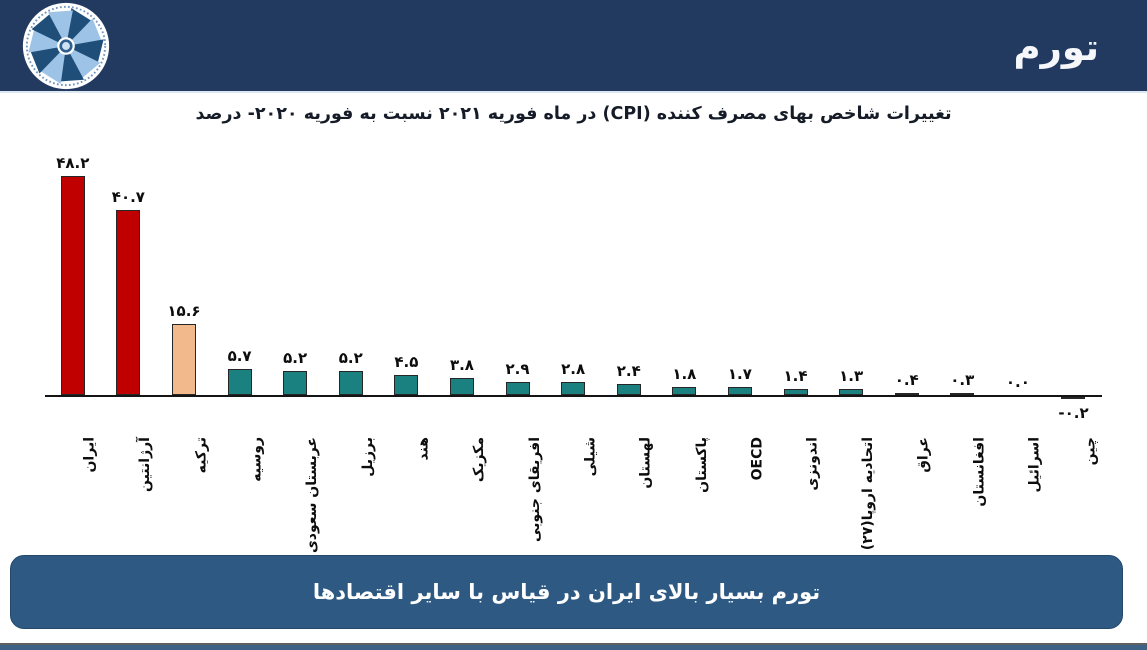 The width and height of the screenshot is (1147, 650). What do you see at coordinates (240, 272) in the screenshot?
I see `bar-cell: ۵.۷` at bounding box center [240, 272].